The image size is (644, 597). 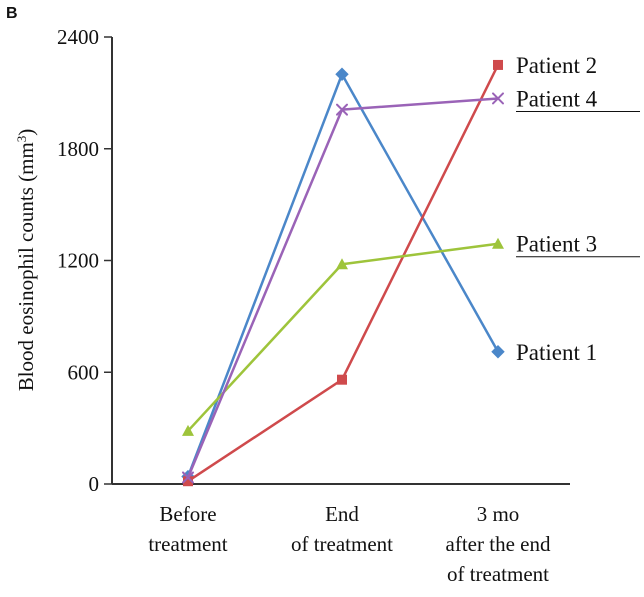 What do you see at coordinates (498, 514) in the screenshot?
I see `x-tick-label: 3 mo` at bounding box center [498, 514].